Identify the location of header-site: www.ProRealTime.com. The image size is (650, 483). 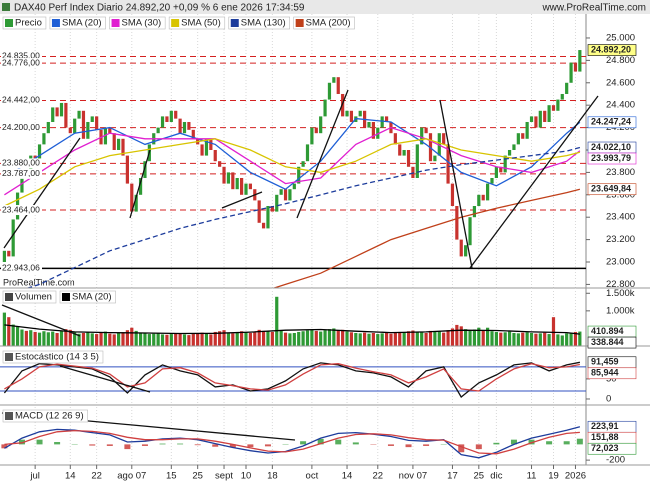
(593, 8).